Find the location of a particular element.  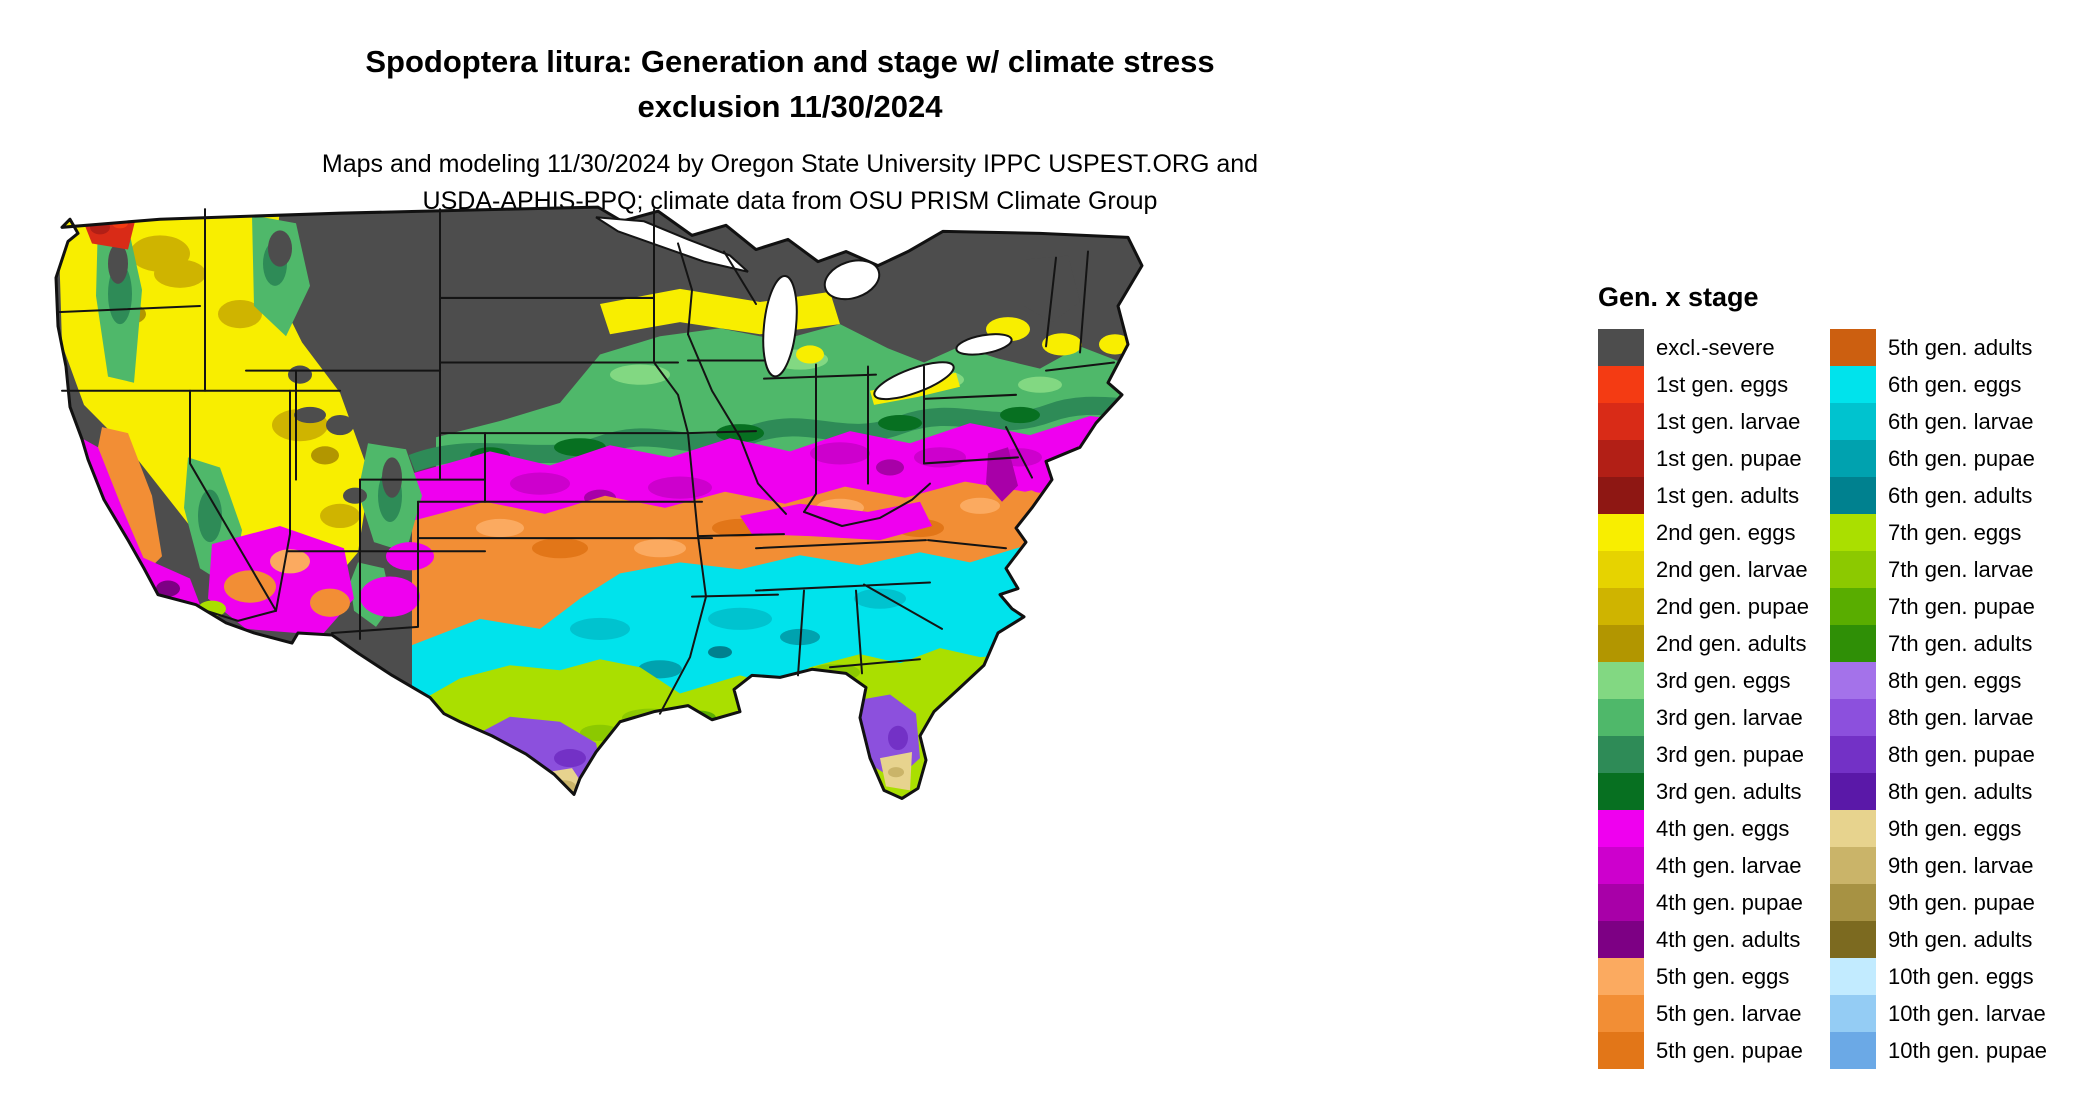

legend-entry: 4th gen. adults is located at coordinates (1714, 939).